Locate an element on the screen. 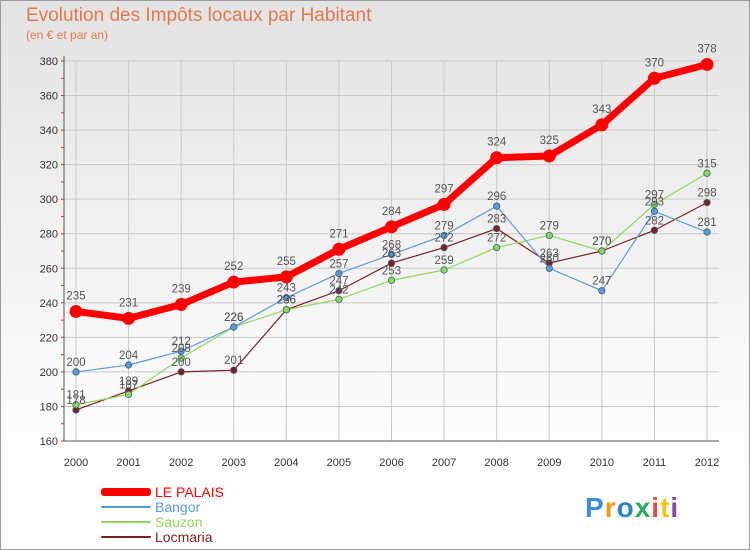  x-tick-label: 2007 is located at coordinates (444, 463).